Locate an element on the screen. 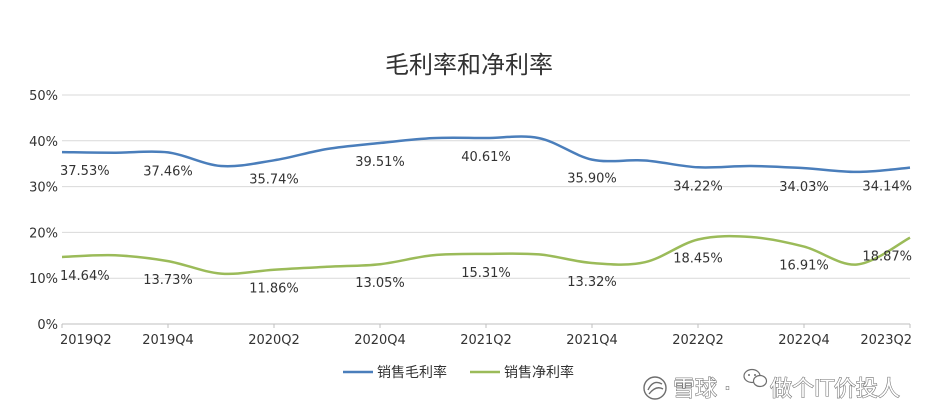  x-tick-label: 2021Q4 is located at coordinates (592, 340).